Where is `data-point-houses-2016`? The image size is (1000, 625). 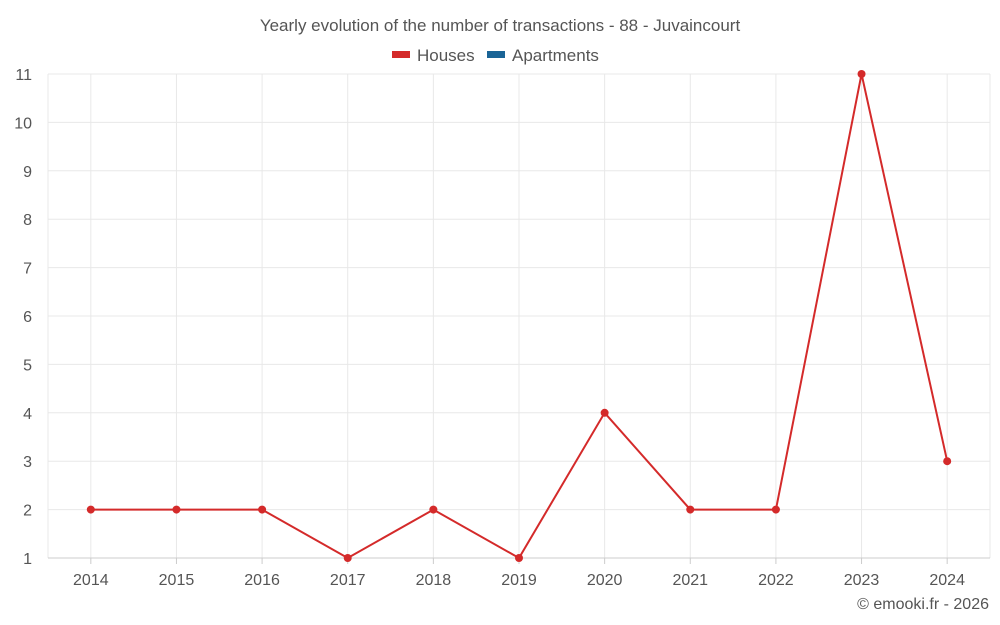 data-point-houses-2016 is located at coordinates (262, 509).